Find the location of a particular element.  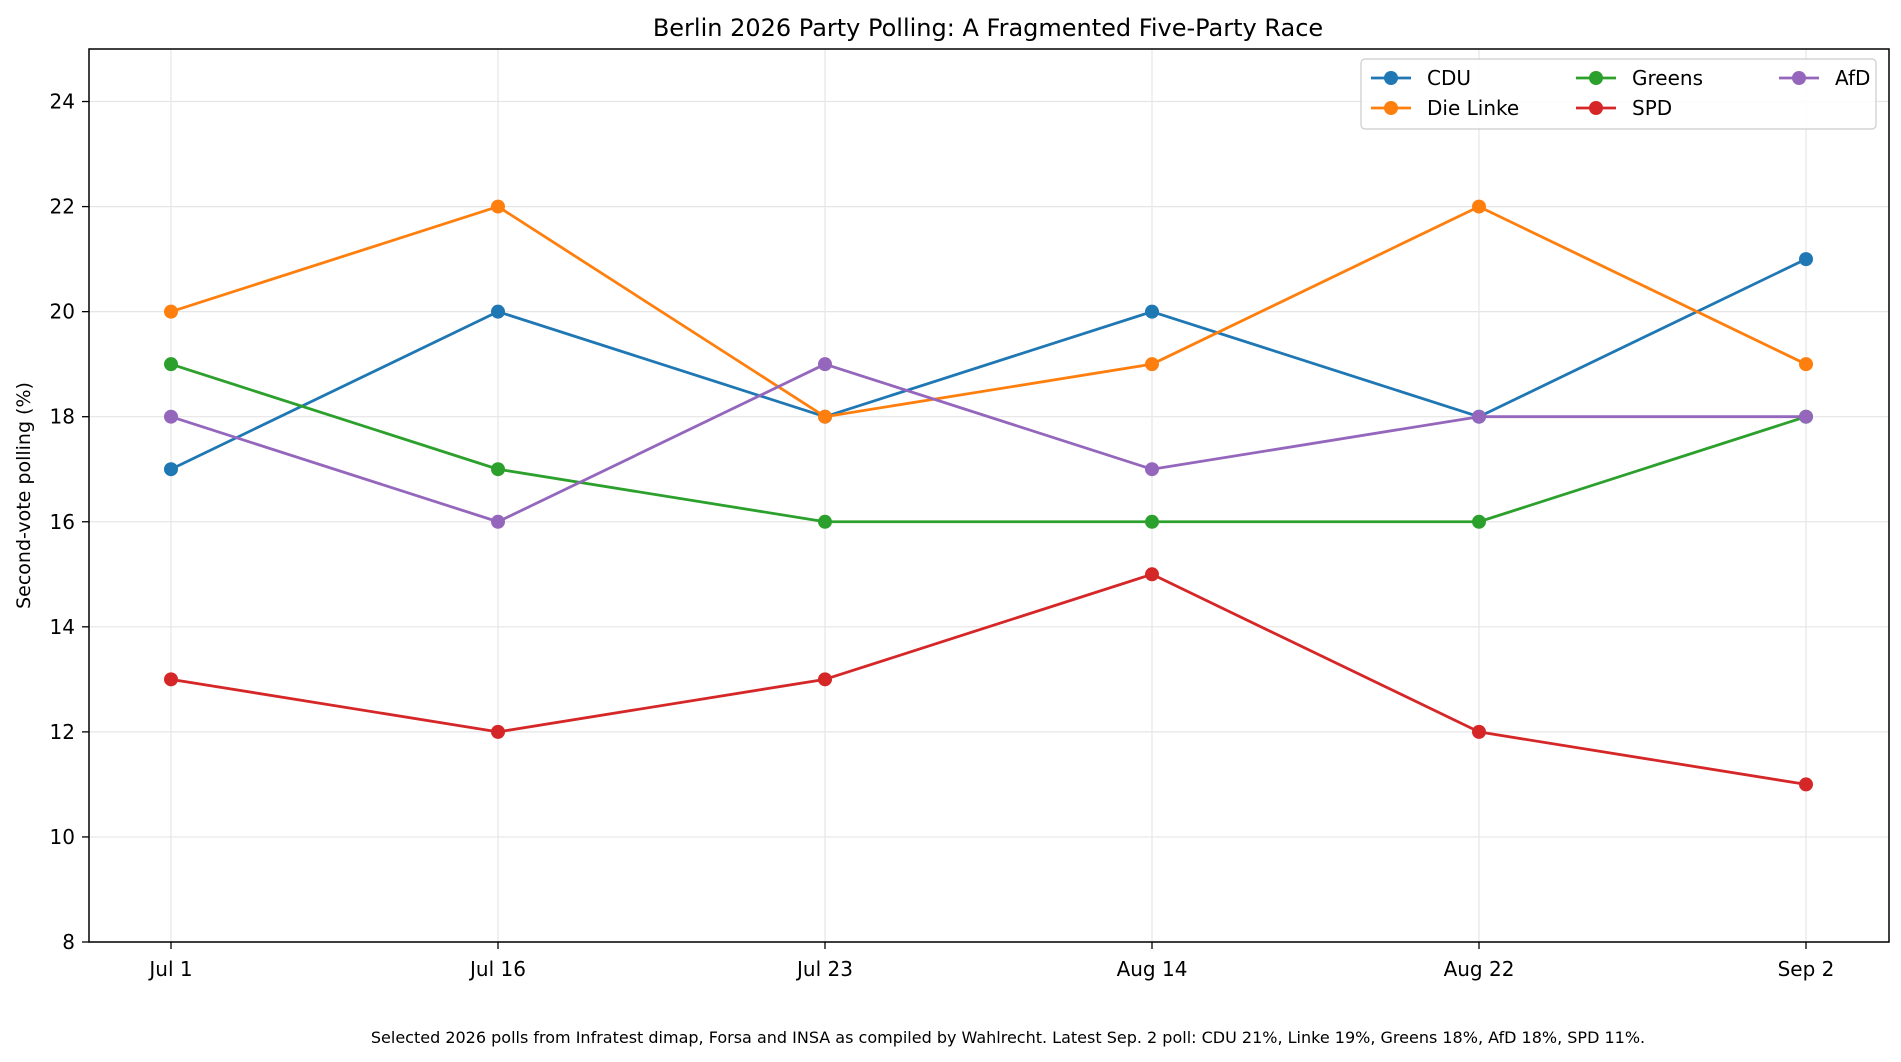

legend-item: Die Linke is located at coordinates (1445, 108).